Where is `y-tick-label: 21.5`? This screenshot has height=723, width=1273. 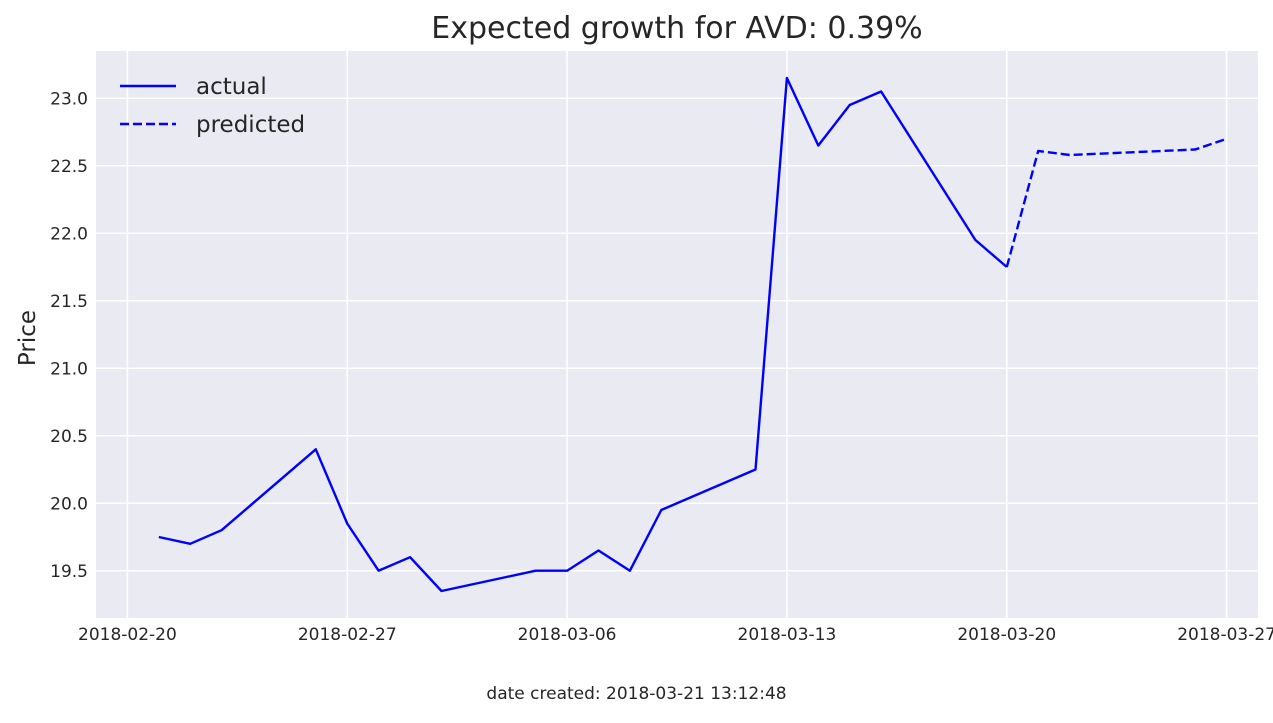
y-tick-label: 21.5 is located at coordinates (69, 302).